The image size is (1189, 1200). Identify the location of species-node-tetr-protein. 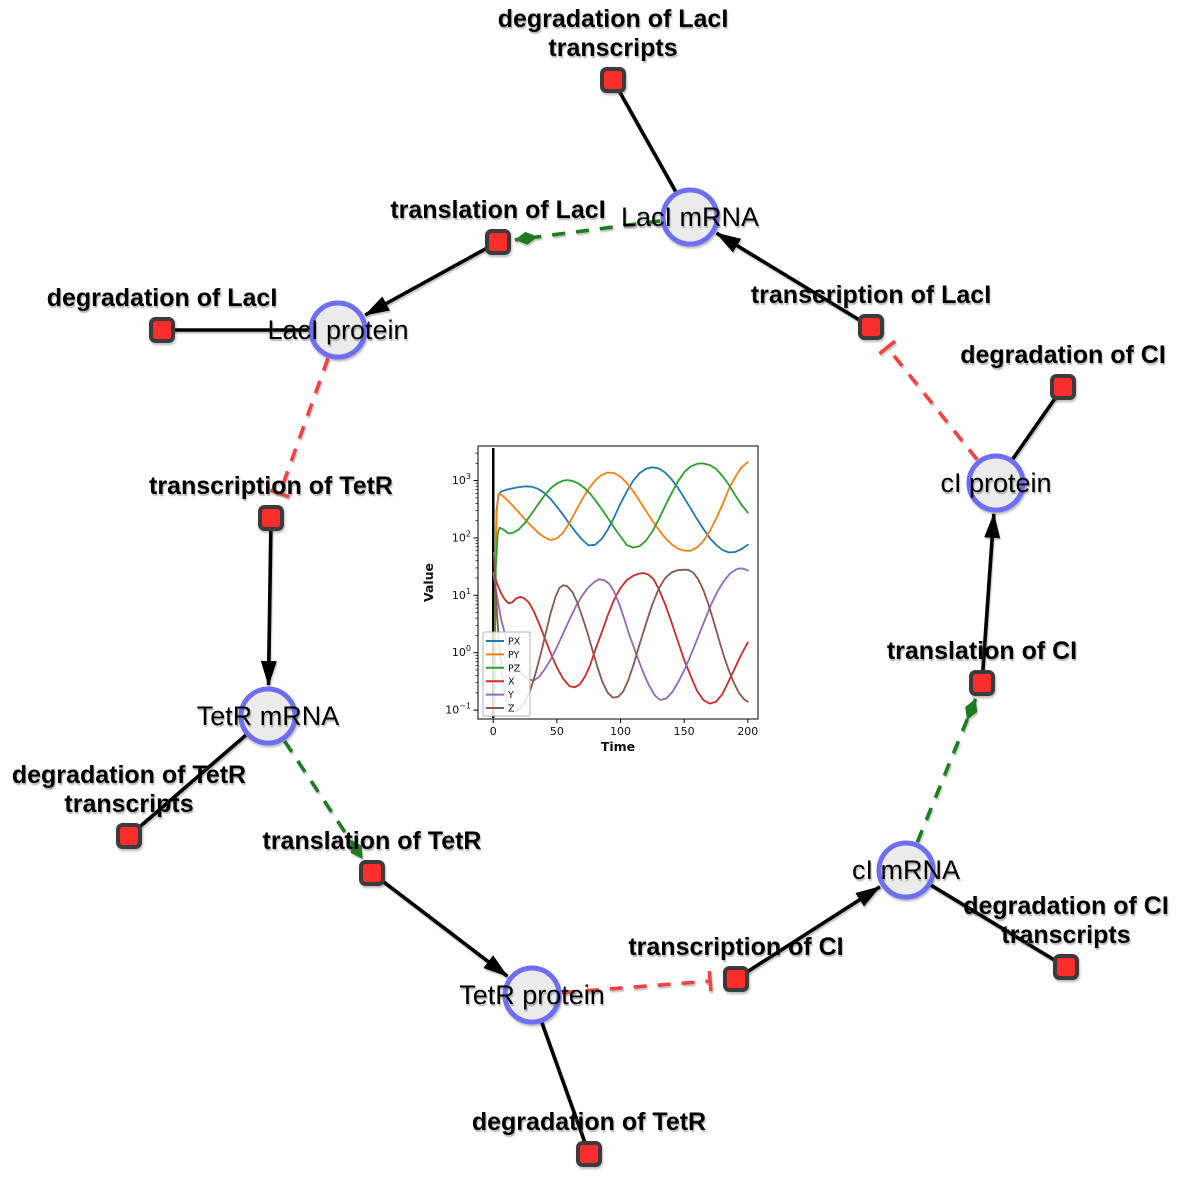
(532, 995).